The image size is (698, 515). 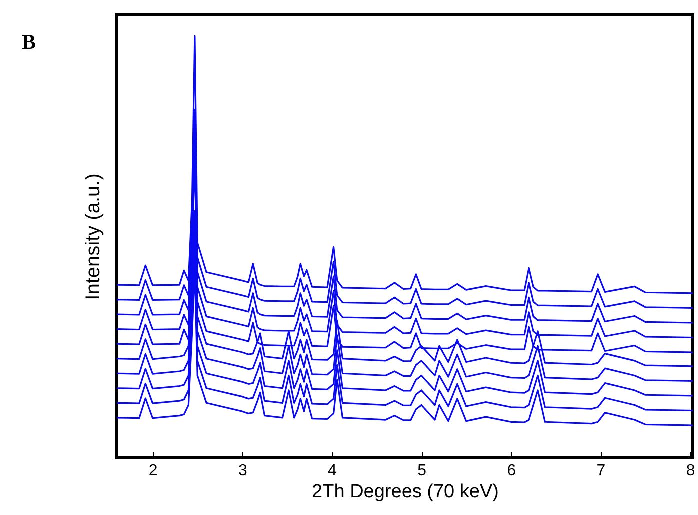 What do you see at coordinates (333, 471) in the screenshot?
I see `x-tick-label: 4` at bounding box center [333, 471].